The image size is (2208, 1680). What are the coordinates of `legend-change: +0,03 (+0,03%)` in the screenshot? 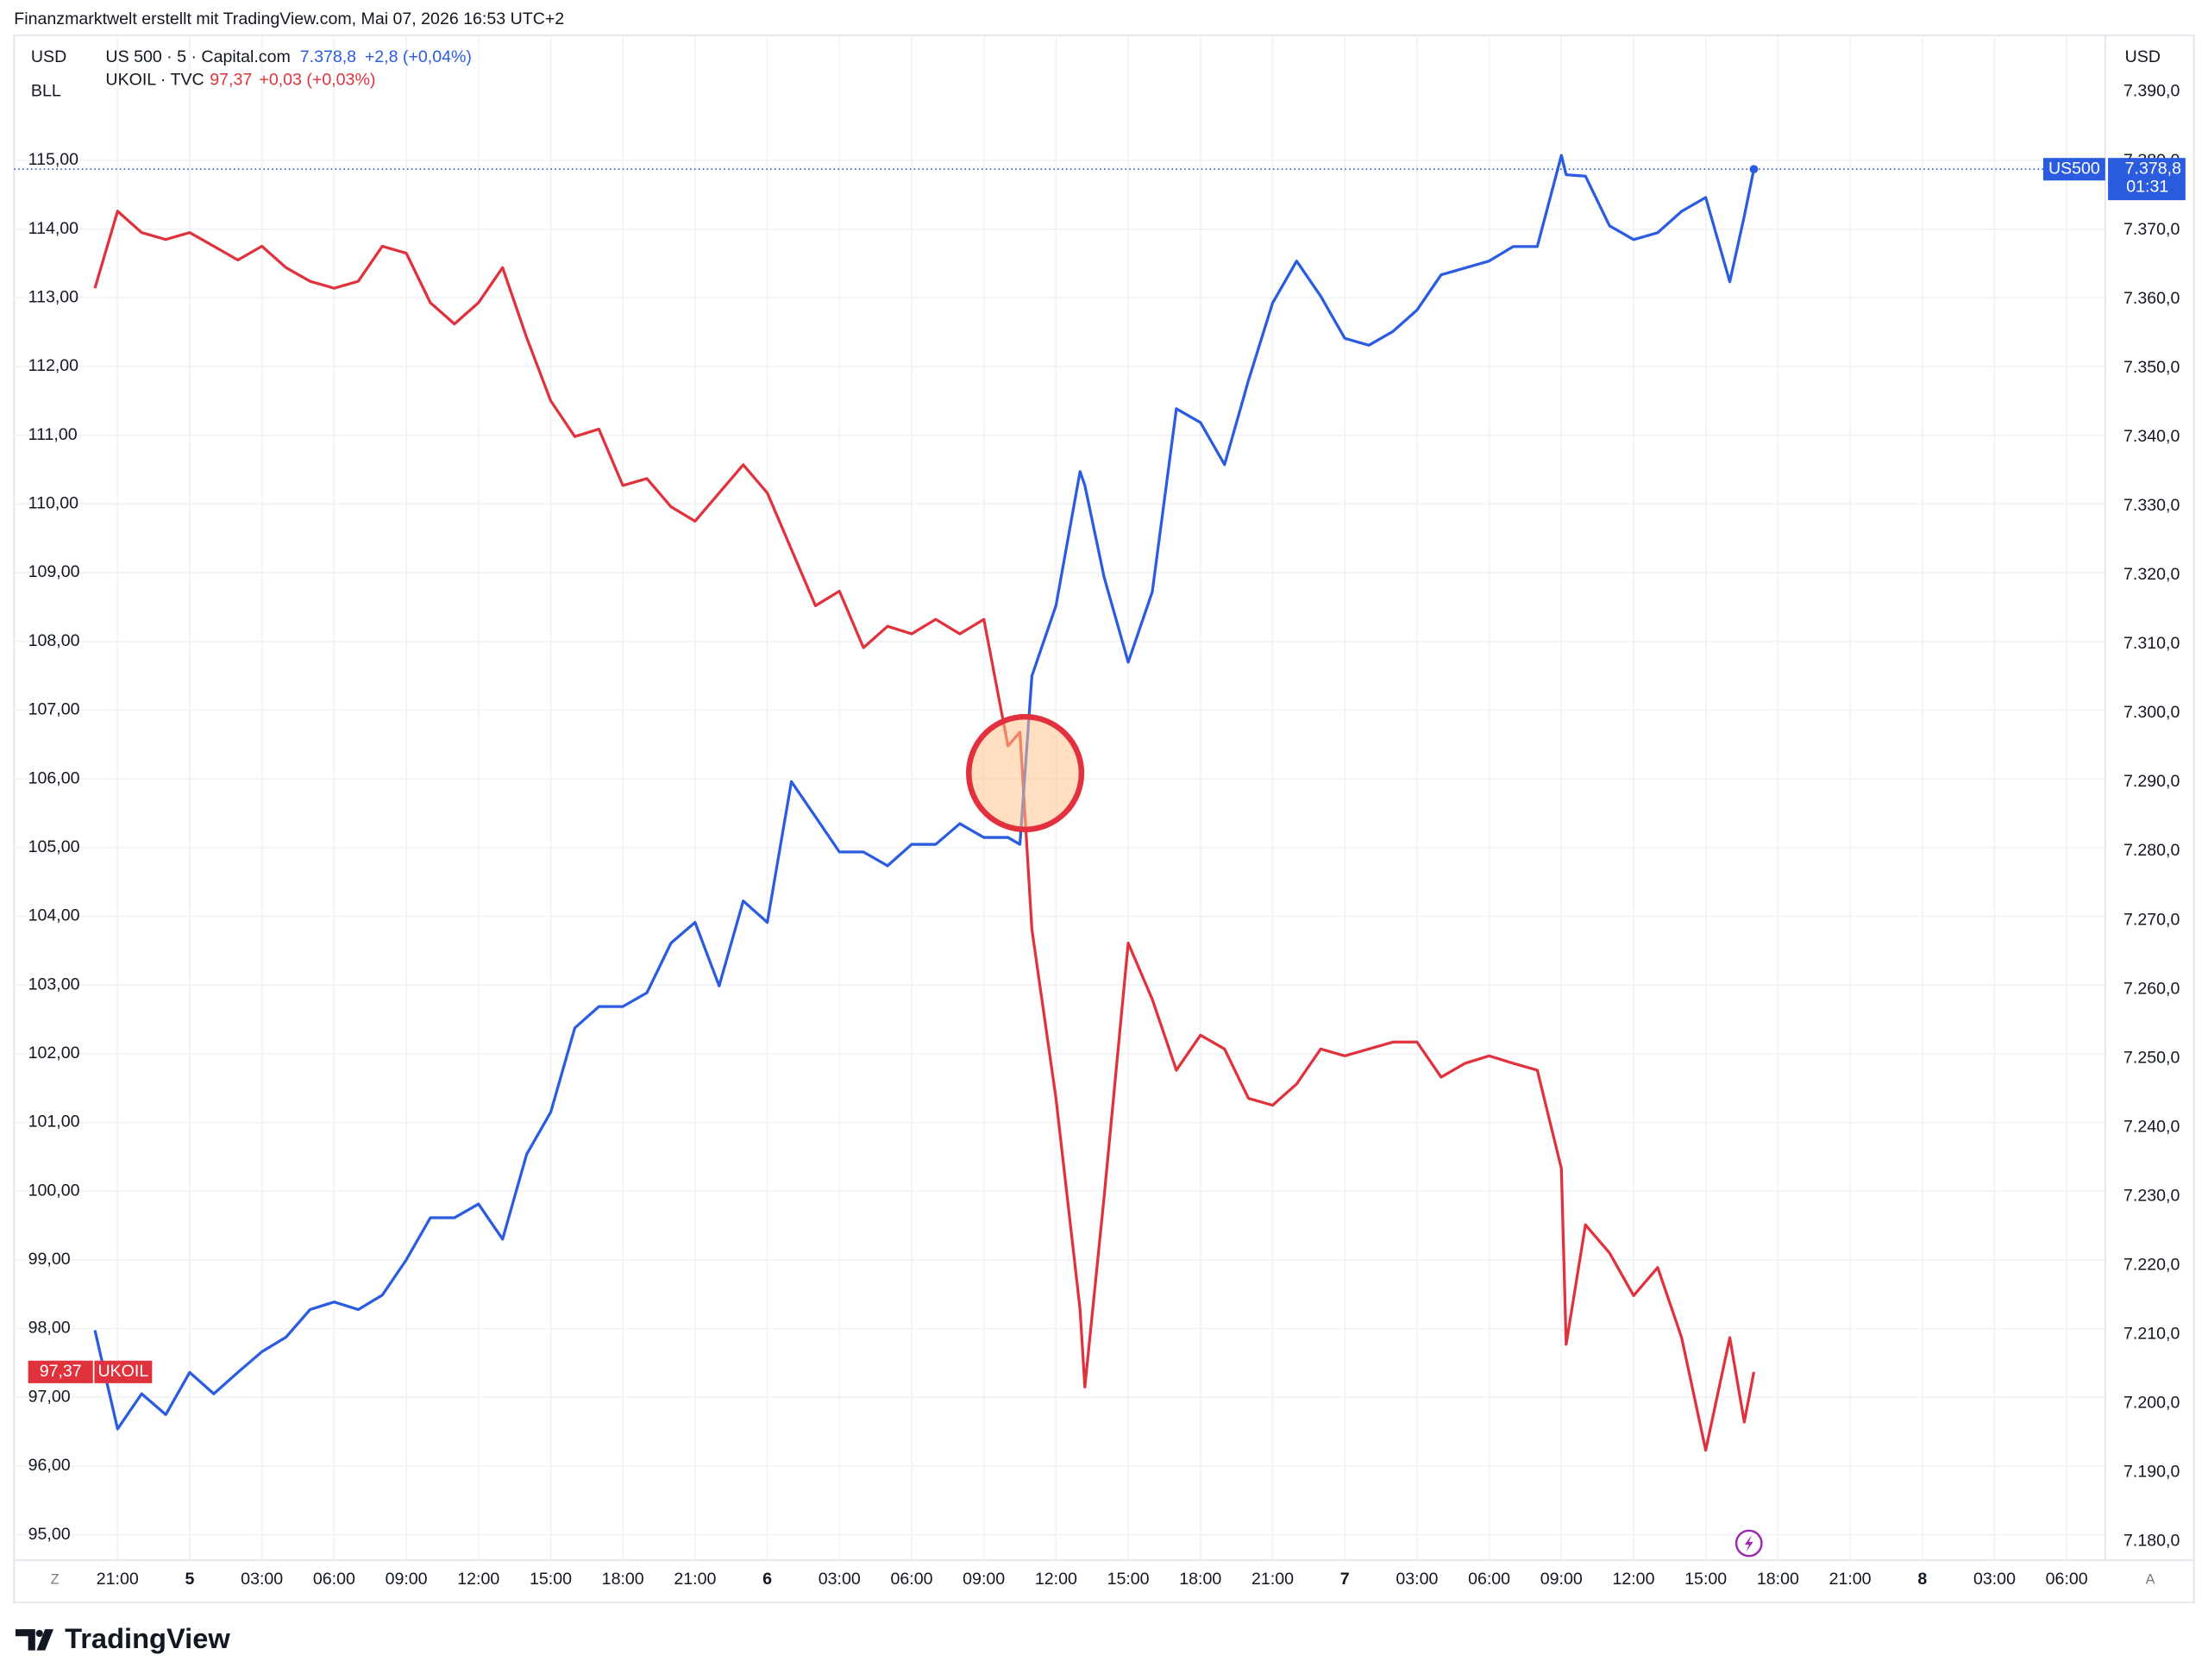 It's located at (317, 80).